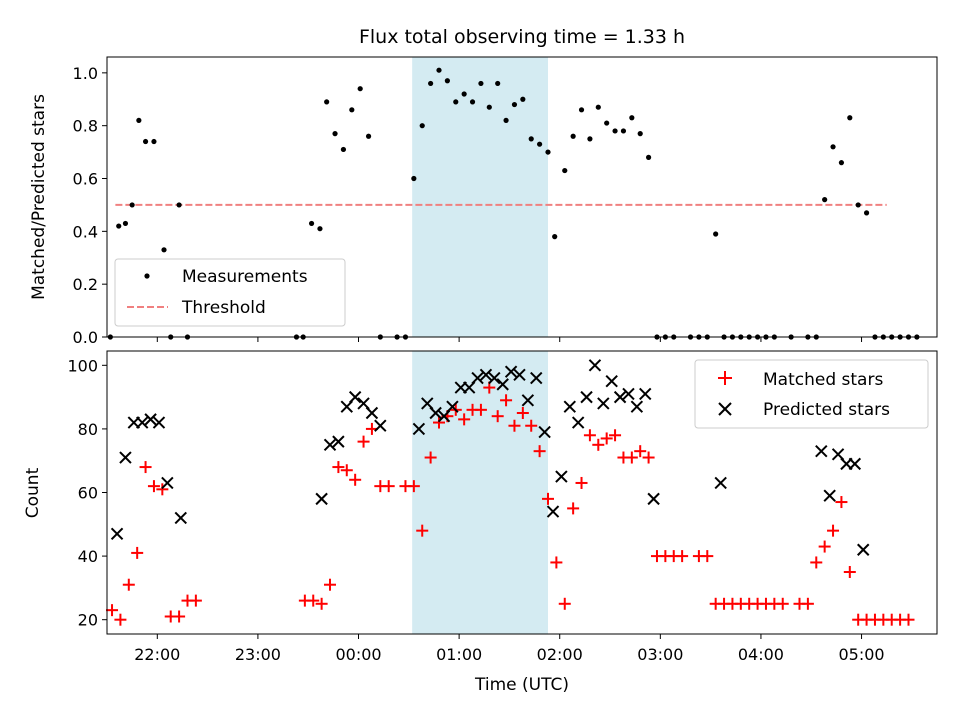 This screenshot has width=960, height=720. What do you see at coordinates (480, 197) in the screenshot?
I see `top-highlight-band` at bounding box center [480, 197].